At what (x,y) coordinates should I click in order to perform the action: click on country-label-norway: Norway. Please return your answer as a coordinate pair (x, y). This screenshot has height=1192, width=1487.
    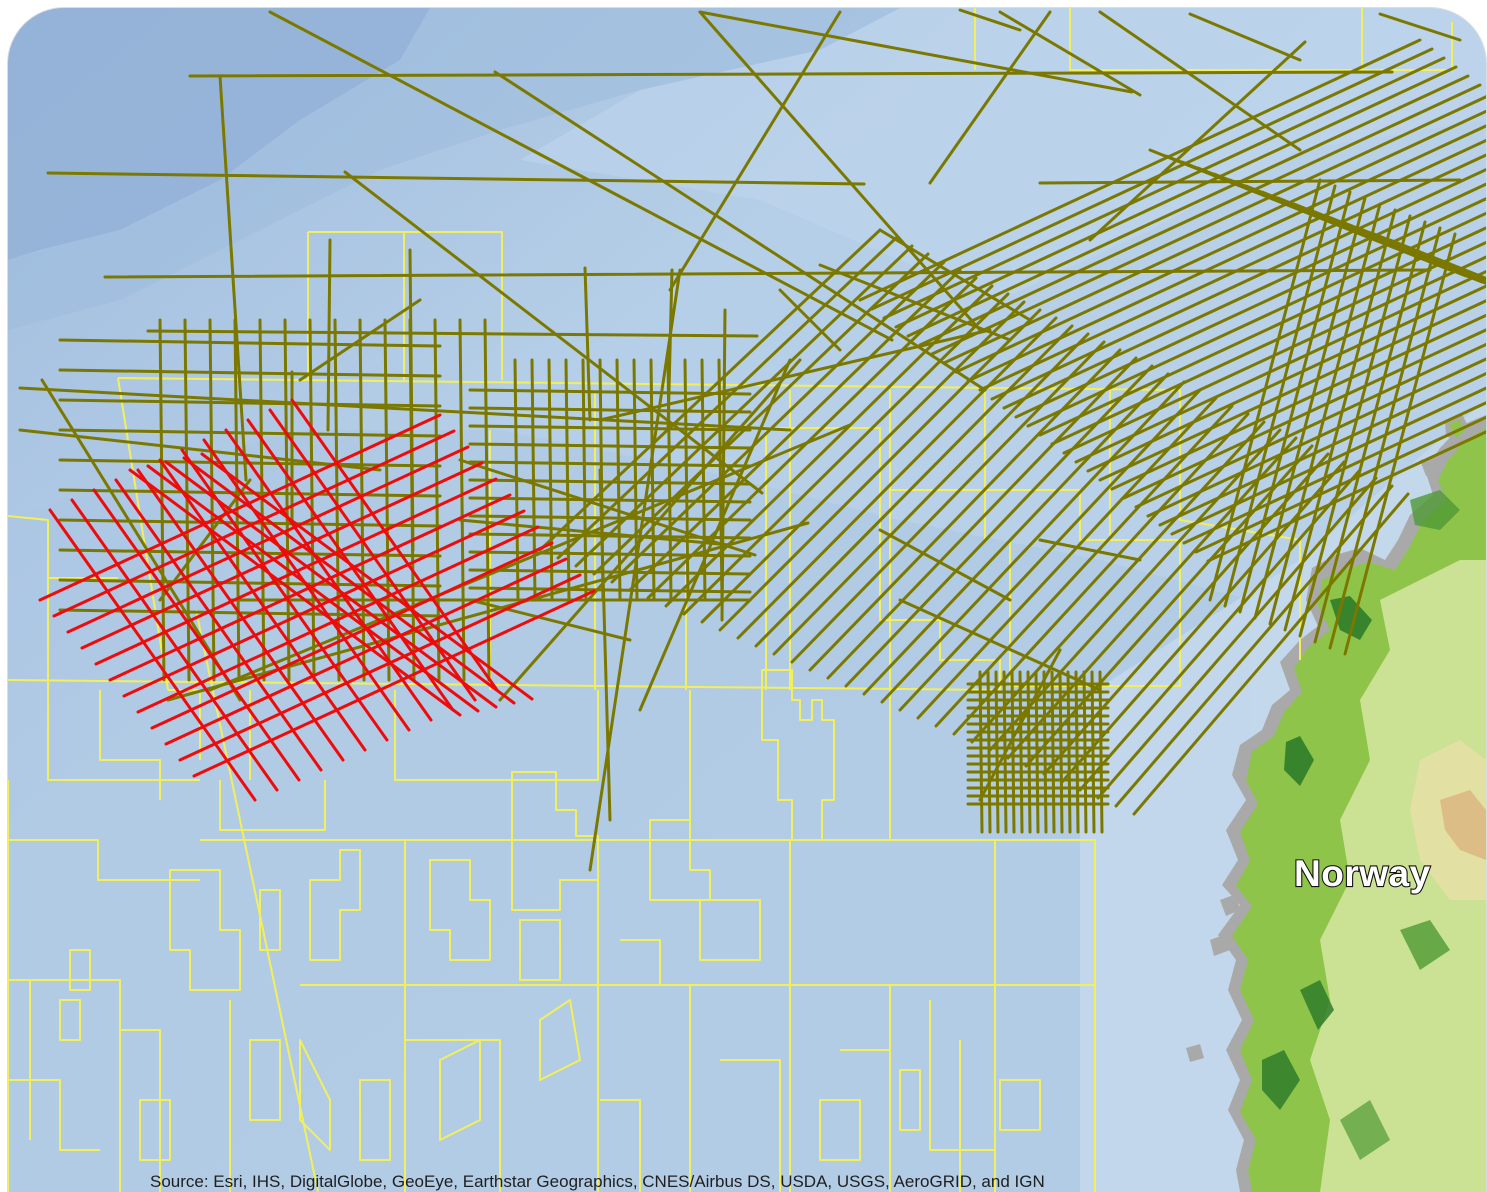
    Looking at the image, I should click on (1362, 873).